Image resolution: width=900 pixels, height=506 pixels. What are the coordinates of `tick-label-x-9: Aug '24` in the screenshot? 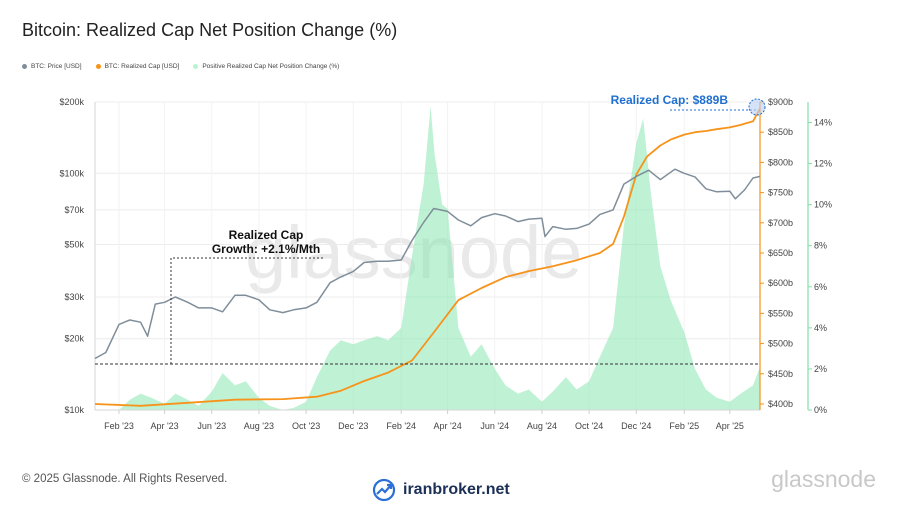 It's located at (542, 426).